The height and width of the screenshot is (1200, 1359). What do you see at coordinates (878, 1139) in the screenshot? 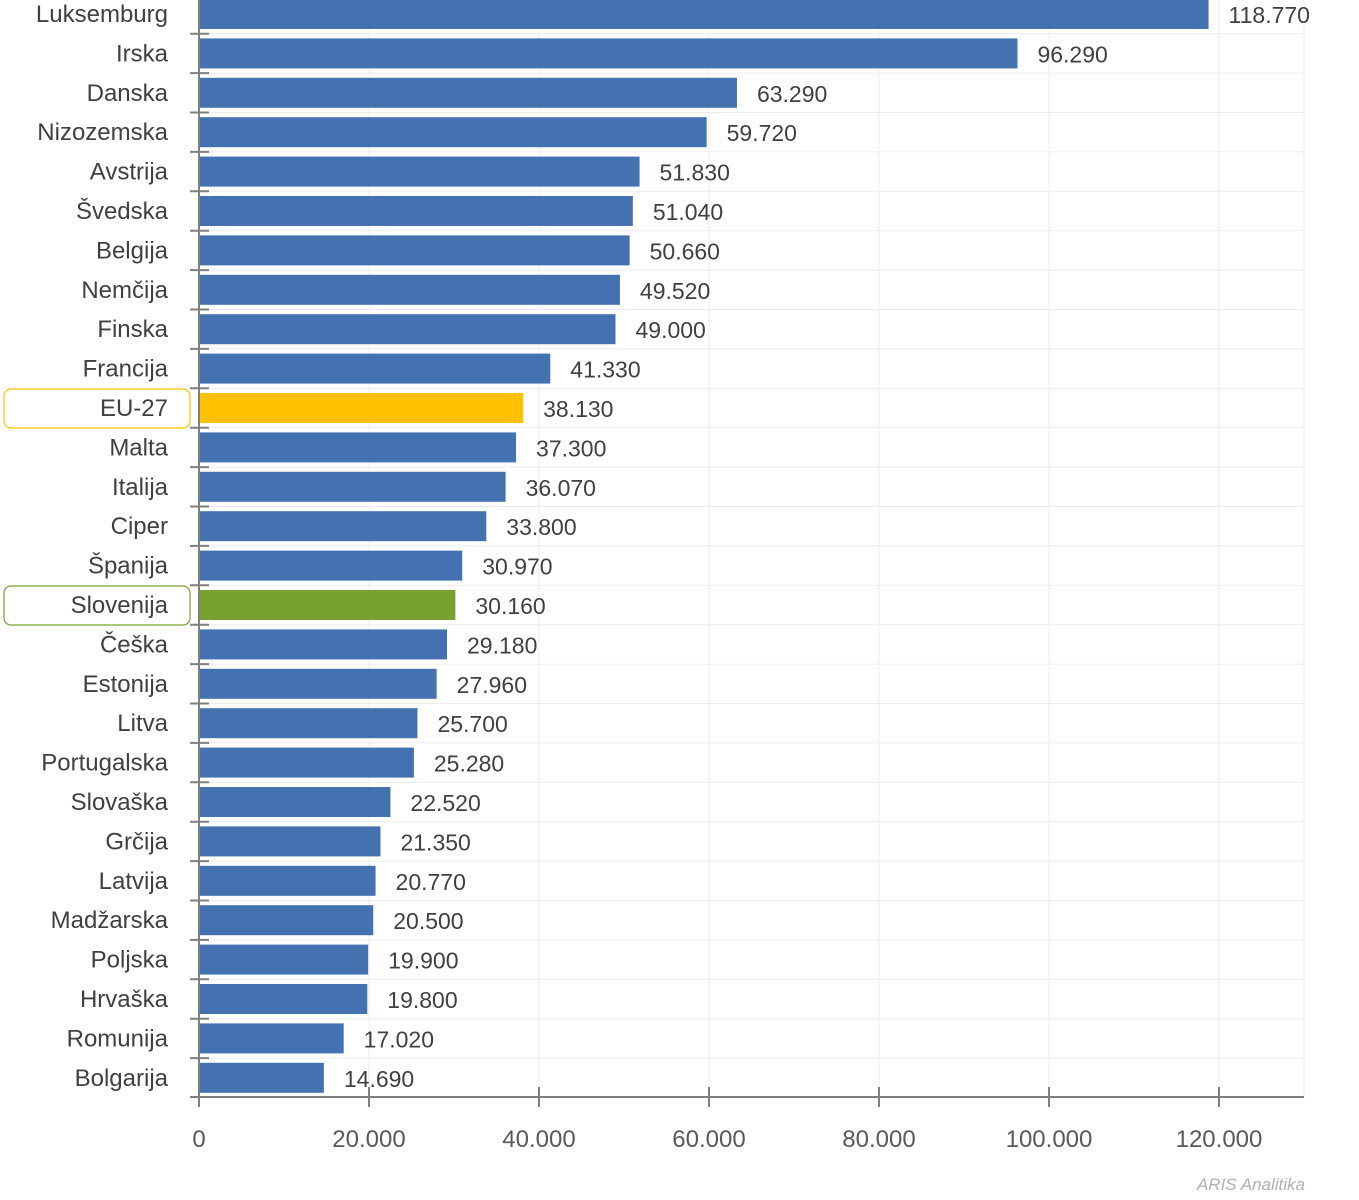
I see `x-tick-label: 80.000` at bounding box center [878, 1139].